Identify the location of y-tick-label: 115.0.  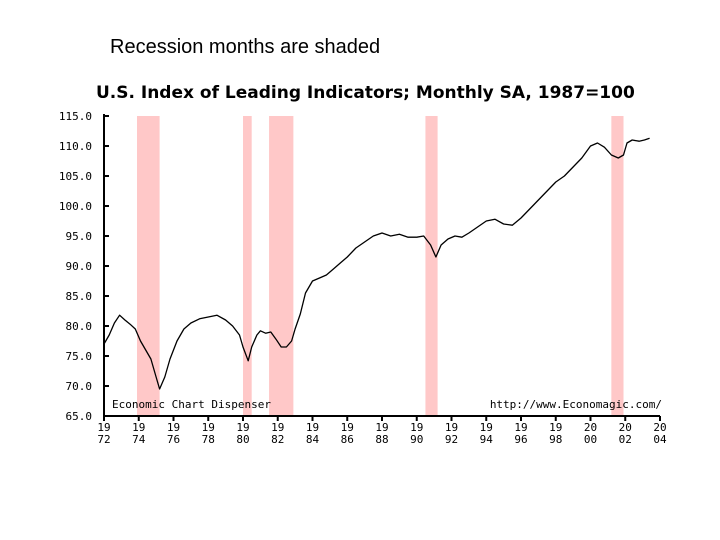
(75, 116).